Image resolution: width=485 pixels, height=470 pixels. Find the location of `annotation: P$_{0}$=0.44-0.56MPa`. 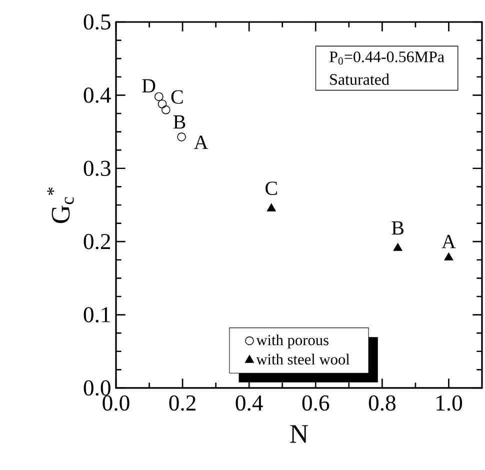

annotation: P$_{0}$=0.44-0.56MPa is located at coordinates (387, 58).